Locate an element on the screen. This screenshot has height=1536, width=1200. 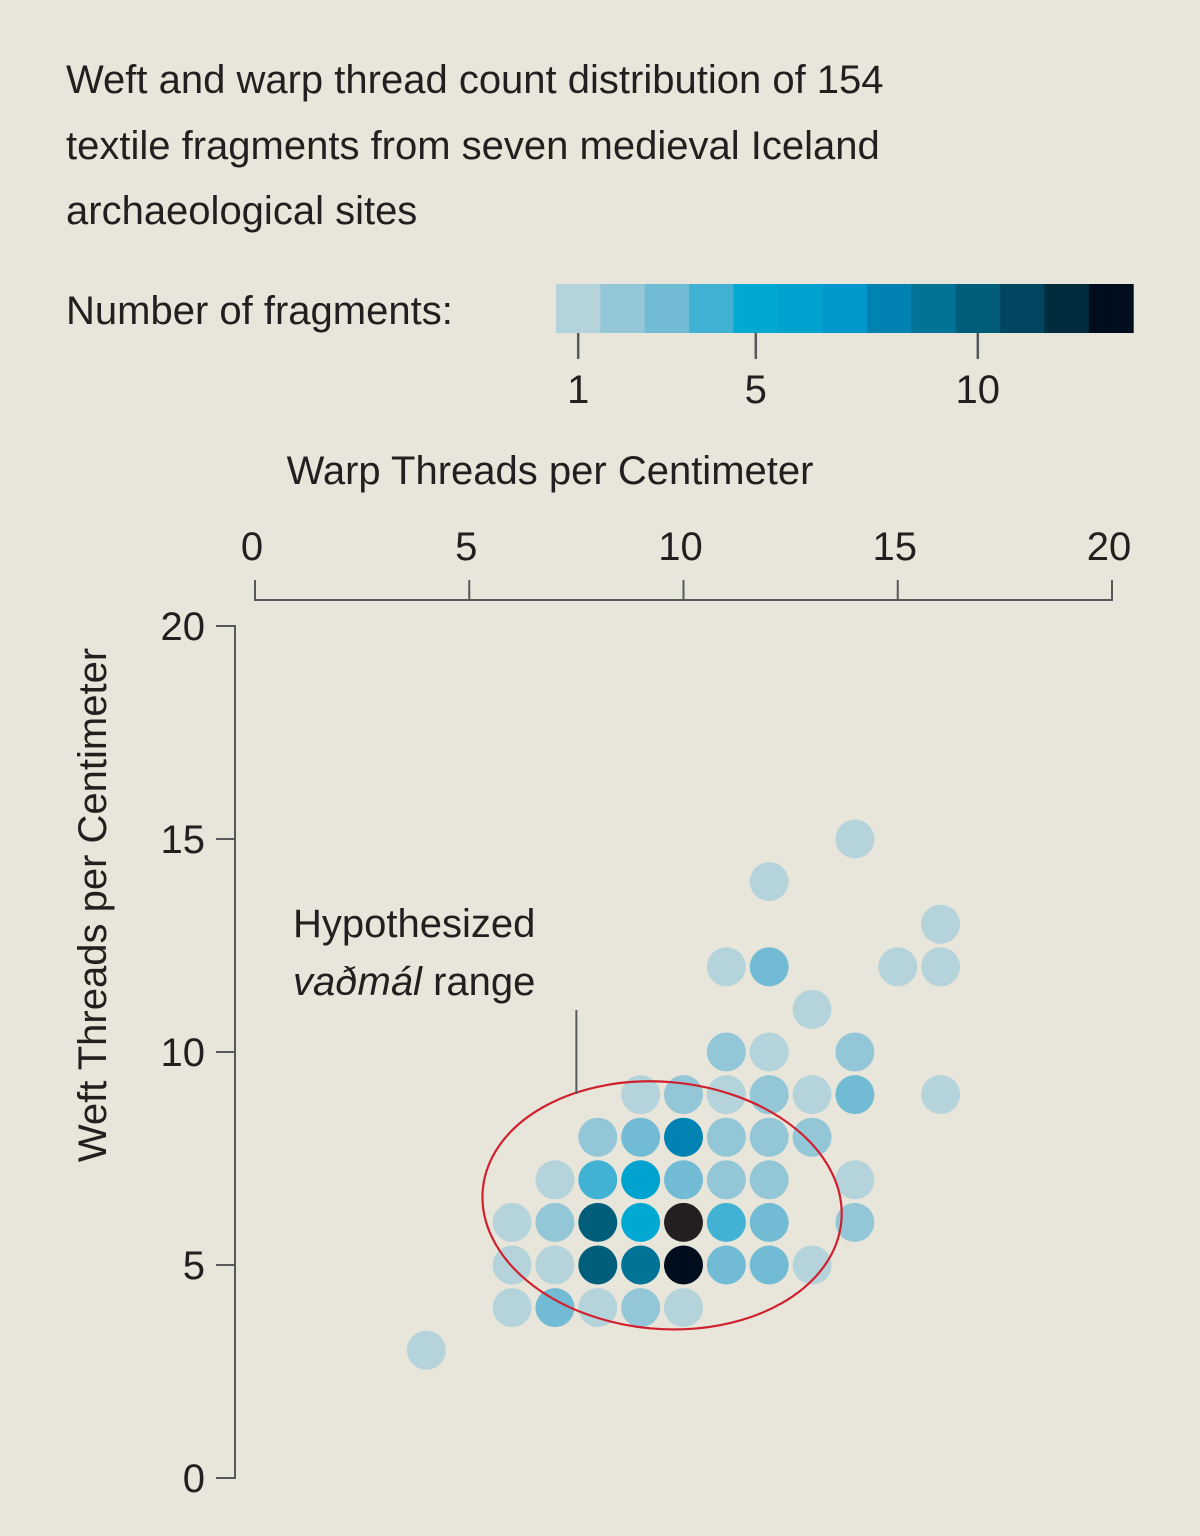
x-tick-label: 5 is located at coordinates (466, 547).